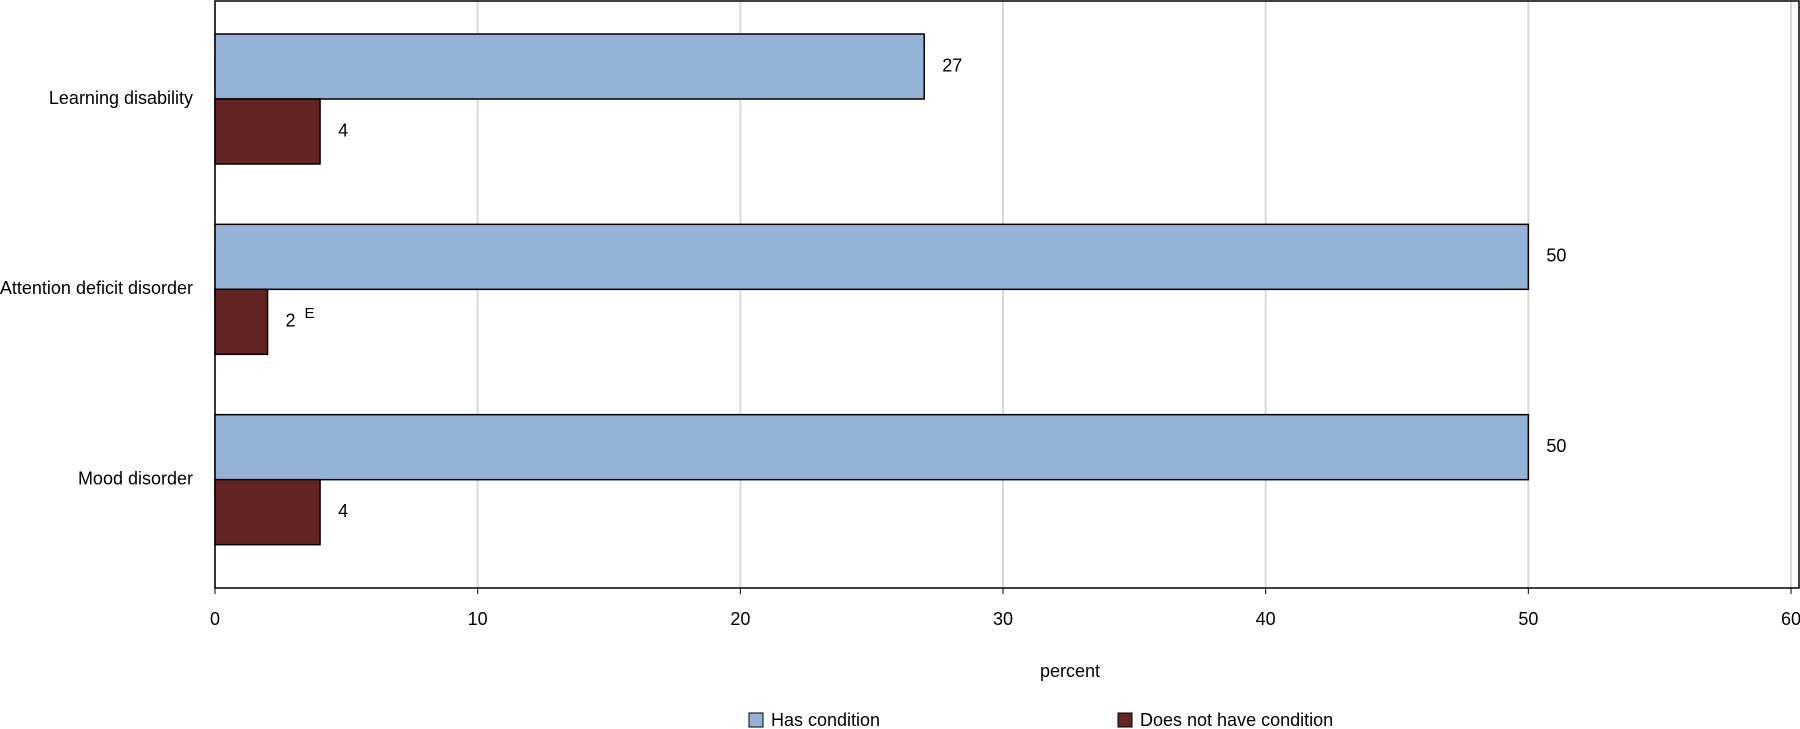 This screenshot has height=729, width=1800. Describe the element at coordinates (215, 619) in the screenshot. I see `x-tick-label: 0` at that location.